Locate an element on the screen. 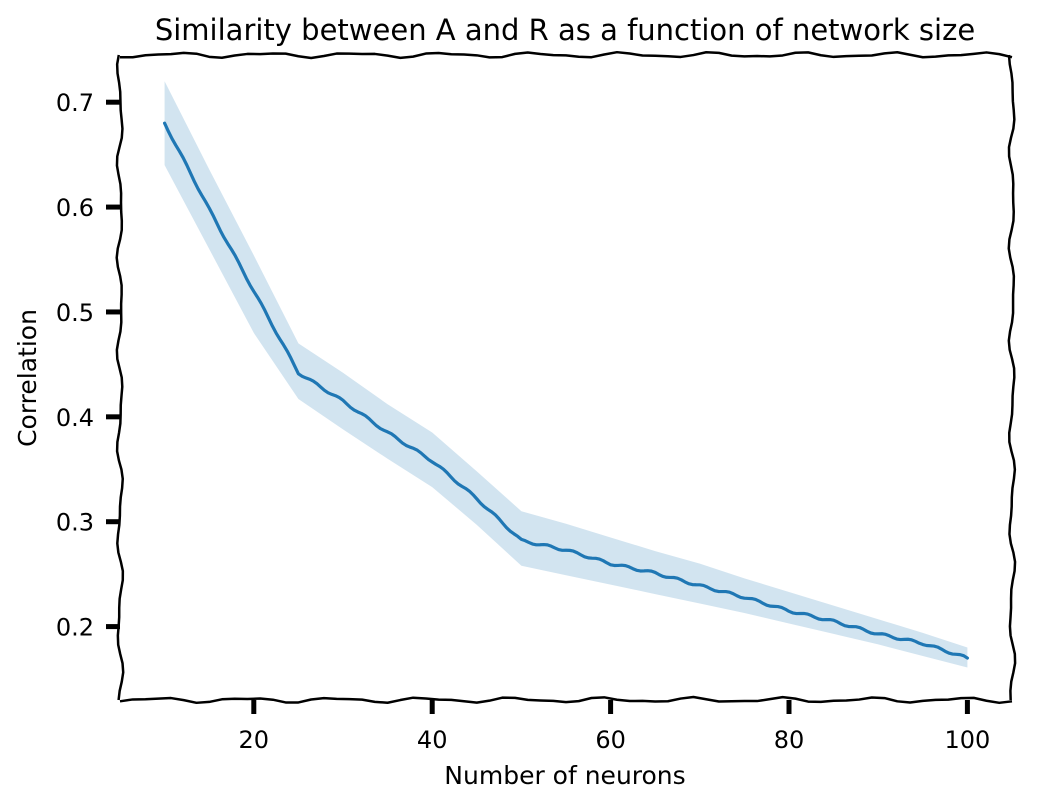 This screenshot has width=1053, height=806. x-tick-label: 20 is located at coordinates (254, 740).